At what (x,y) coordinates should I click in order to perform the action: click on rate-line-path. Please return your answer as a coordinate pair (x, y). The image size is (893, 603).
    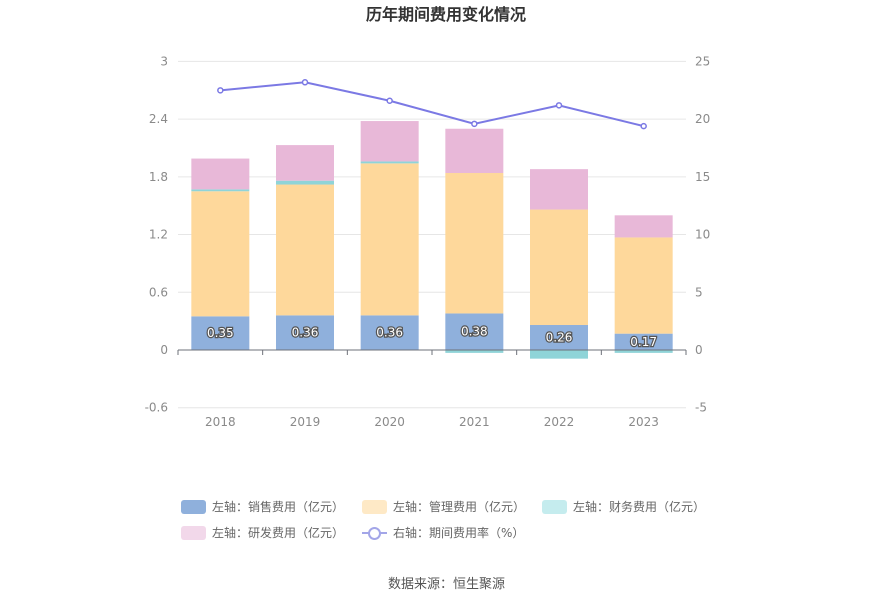
    Looking at the image, I should click on (432, 104).